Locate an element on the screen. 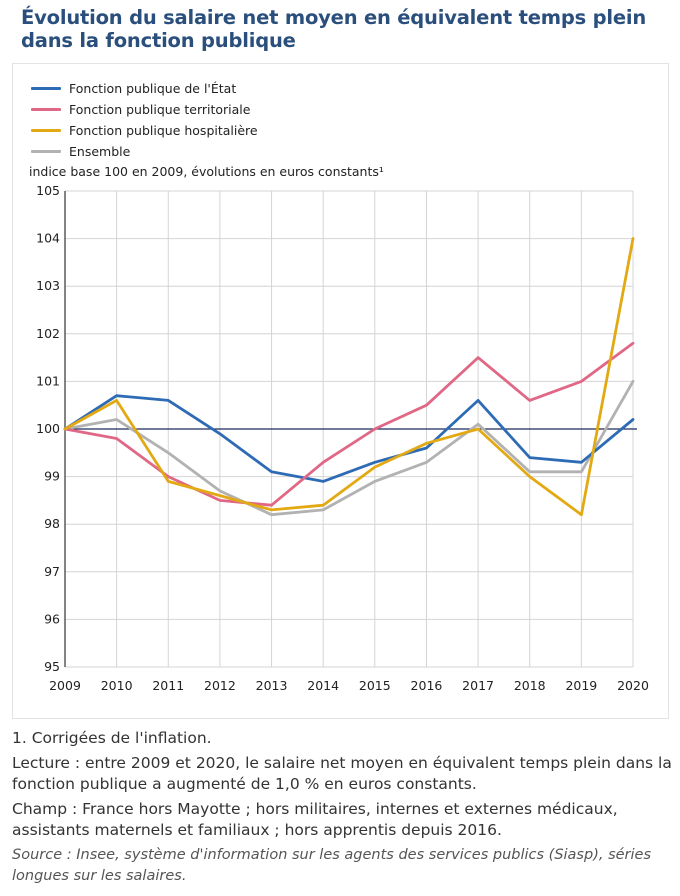 Image resolution: width=680 pixels, height=896 pixels. legend-label-hospitaliere: Fonction publique hospitalière is located at coordinates (163, 130).